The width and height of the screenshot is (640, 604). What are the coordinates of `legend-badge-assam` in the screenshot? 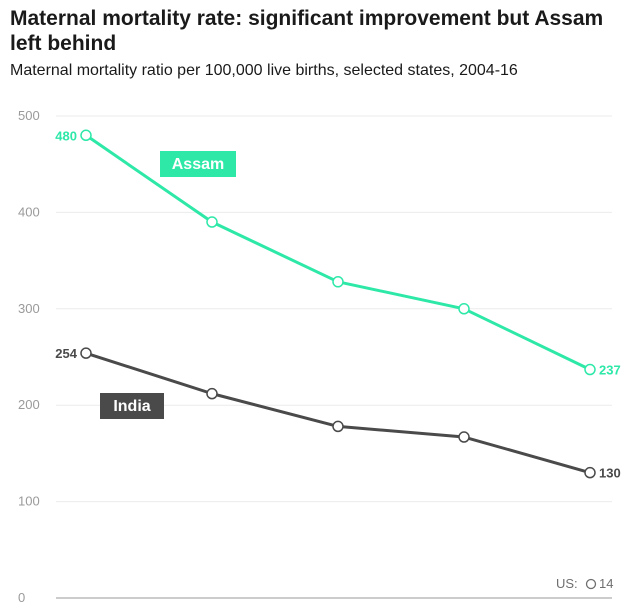 It's located at (198, 164).